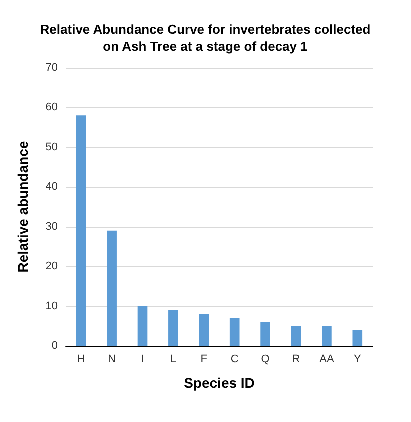 The height and width of the screenshot is (422, 411). What do you see at coordinates (219, 383) in the screenshot?
I see `x-axis-title: Species ID` at bounding box center [219, 383].